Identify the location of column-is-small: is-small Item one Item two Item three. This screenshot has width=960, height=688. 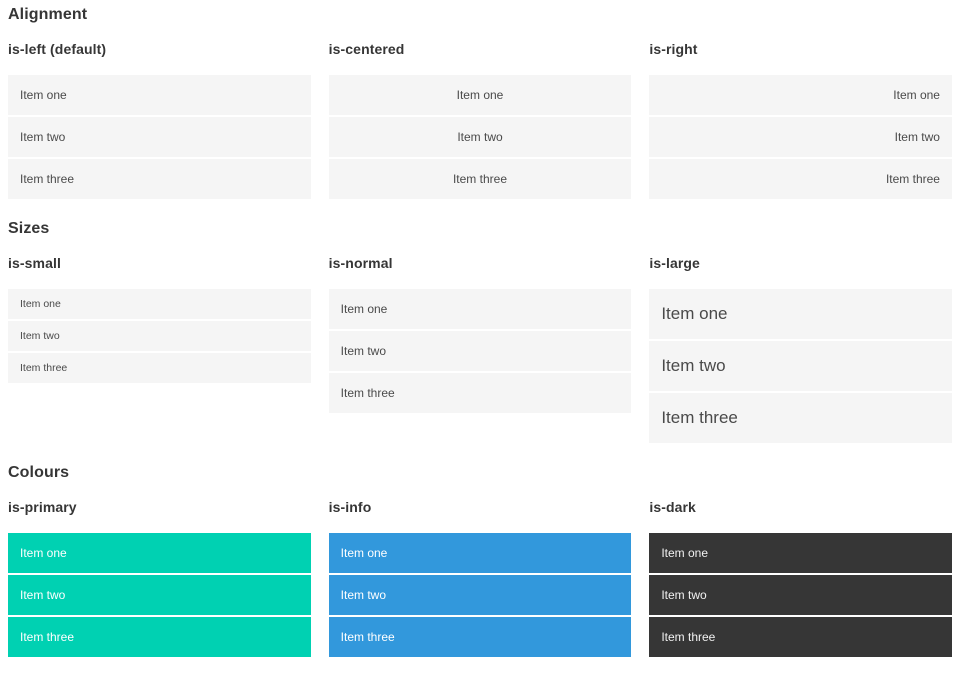
(159, 319).